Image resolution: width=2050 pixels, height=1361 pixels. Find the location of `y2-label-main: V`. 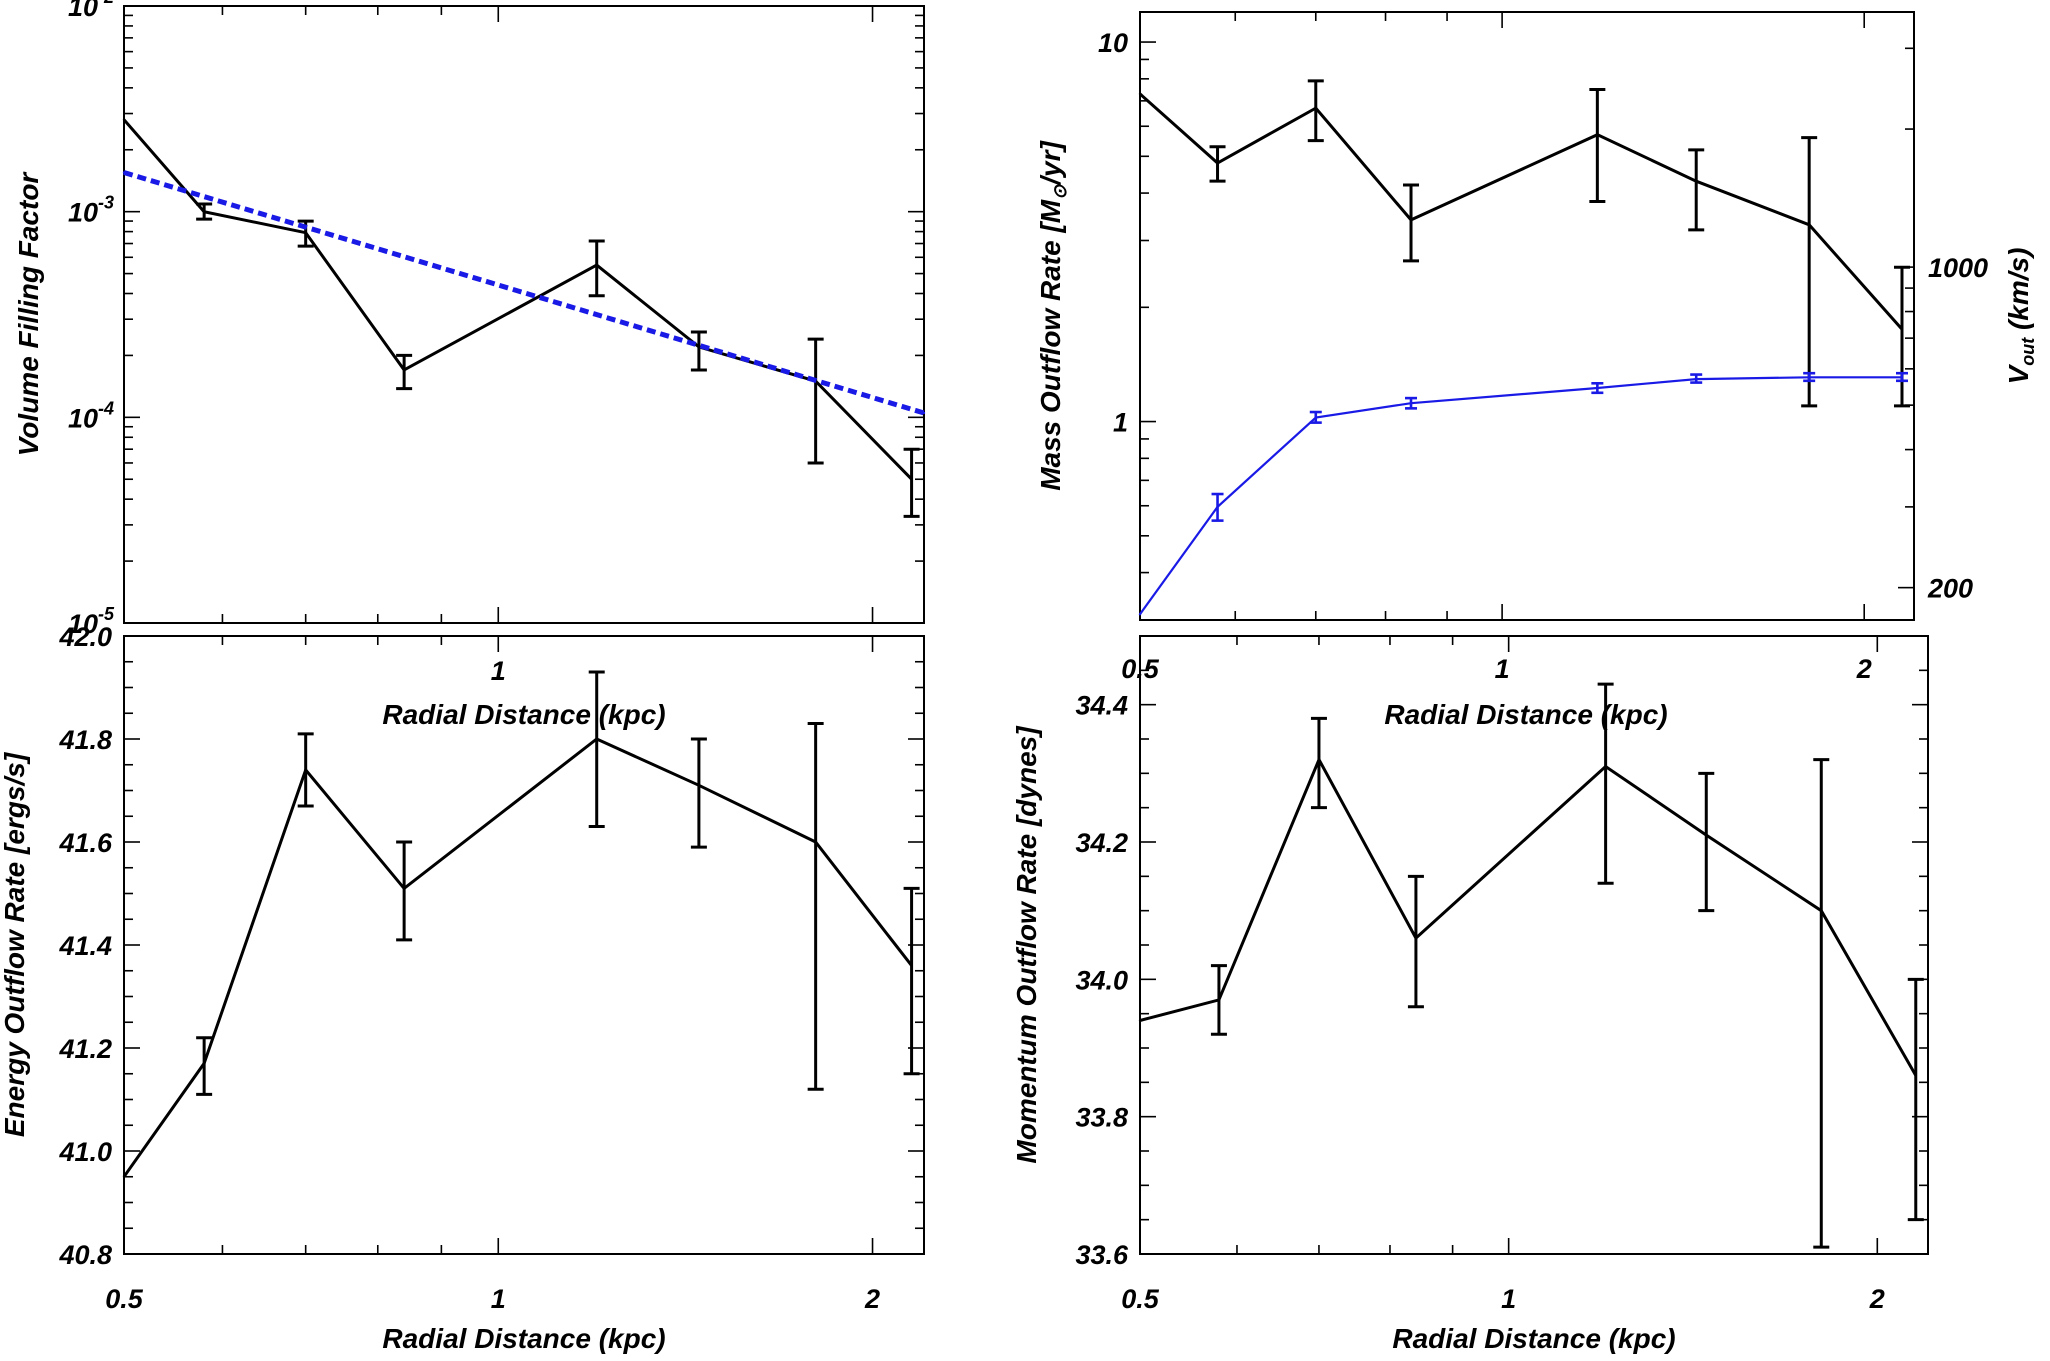

y2-label-main: V is located at coordinates (2018, 373).